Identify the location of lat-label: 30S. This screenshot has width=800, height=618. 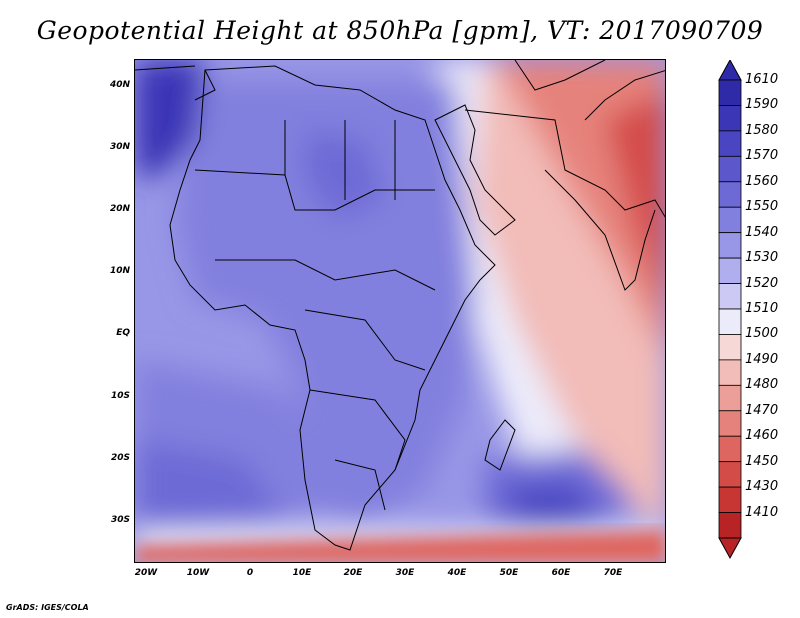
(120, 520).